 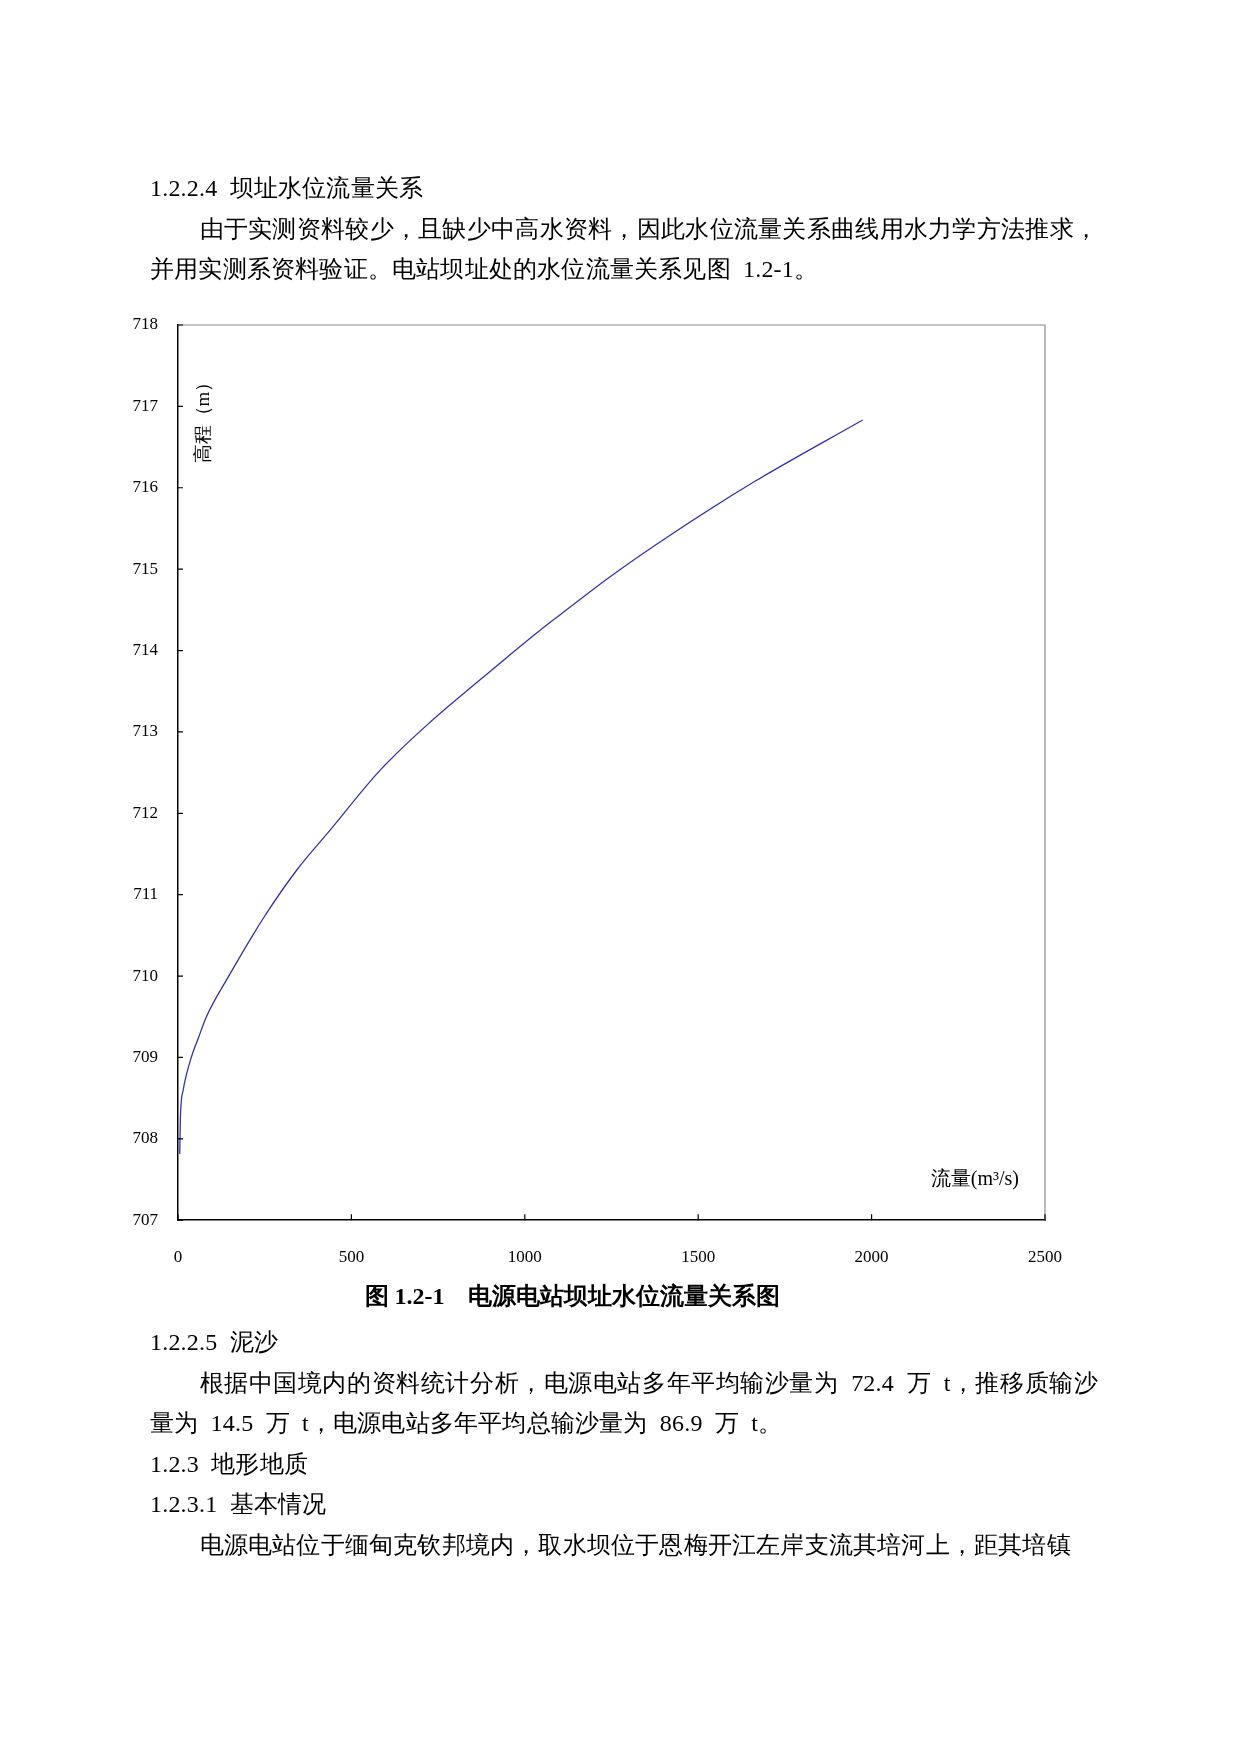 I want to click on y-tick-label: 711, so click(x=145, y=894).